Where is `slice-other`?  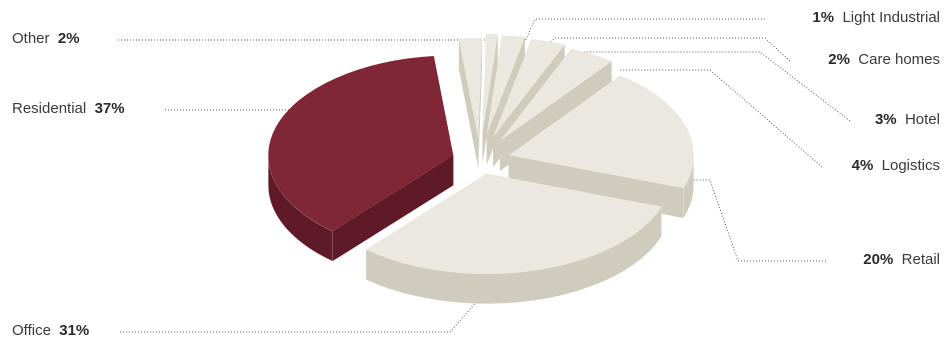 slice-other is located at coordinates (470, 103).